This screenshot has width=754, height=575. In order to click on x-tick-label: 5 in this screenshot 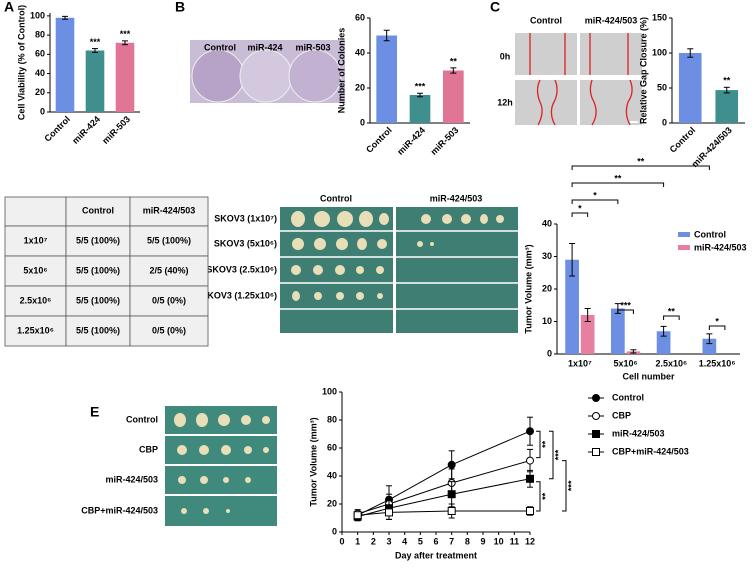, I will do `click(420, 541)`.